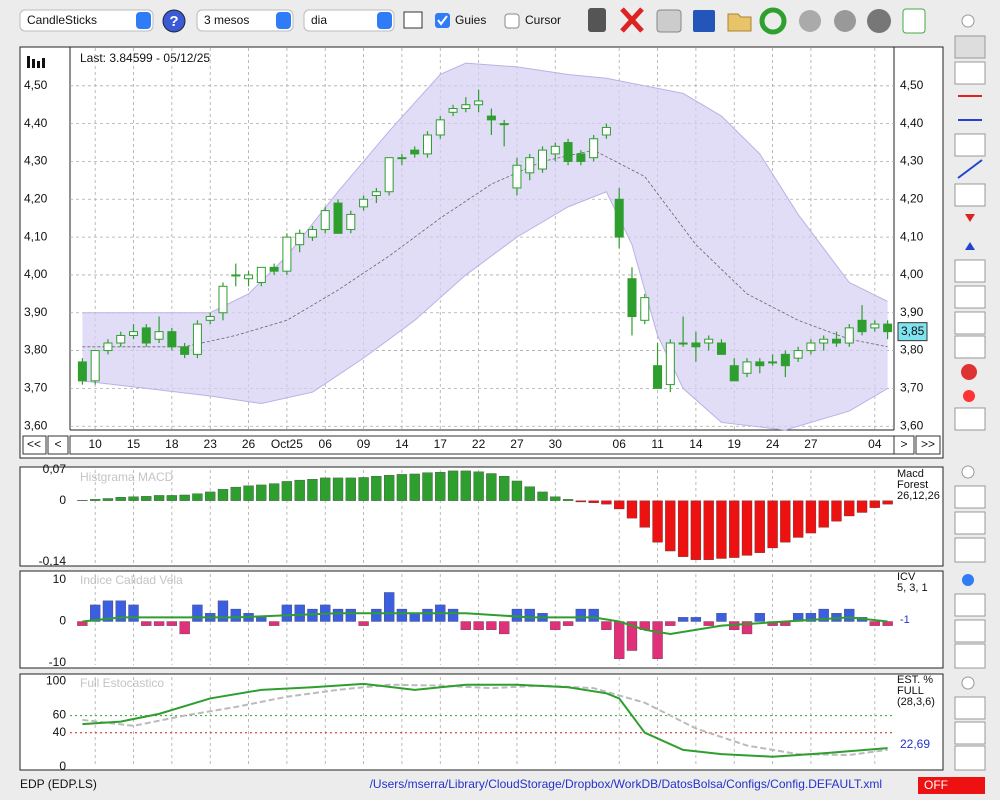 The image size is (1000, 800). Describe the element at coordinates (970, 195) in the screenshot. I see `fib-button` at that location.